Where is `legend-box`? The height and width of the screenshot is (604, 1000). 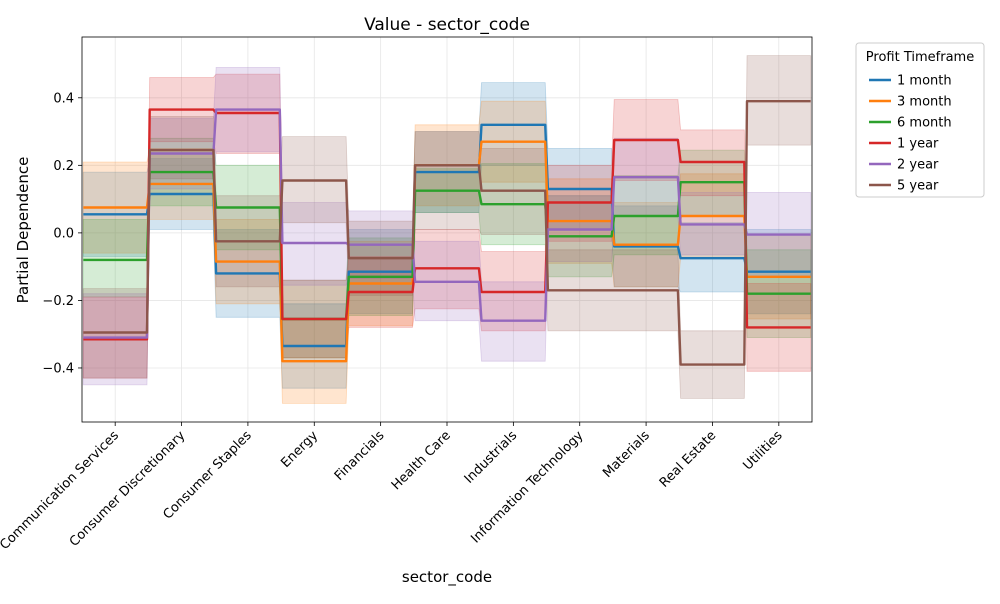 legend-box is located at coordinates (920, 120).